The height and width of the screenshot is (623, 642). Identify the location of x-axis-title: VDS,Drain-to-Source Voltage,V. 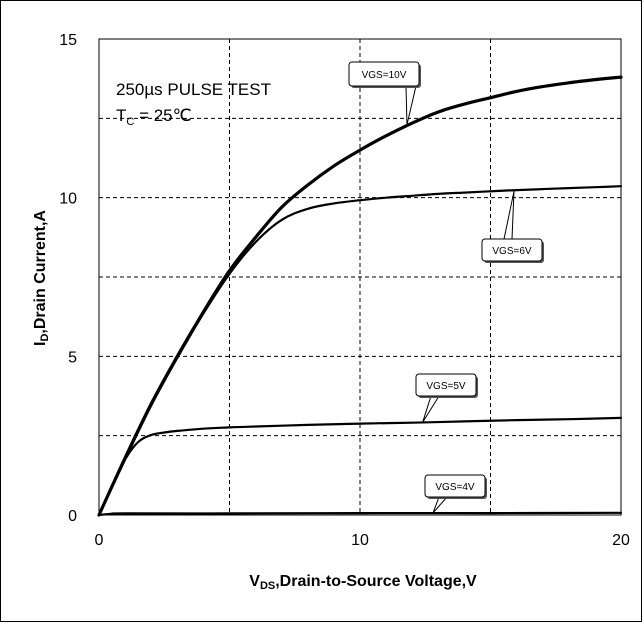
(363, 582).